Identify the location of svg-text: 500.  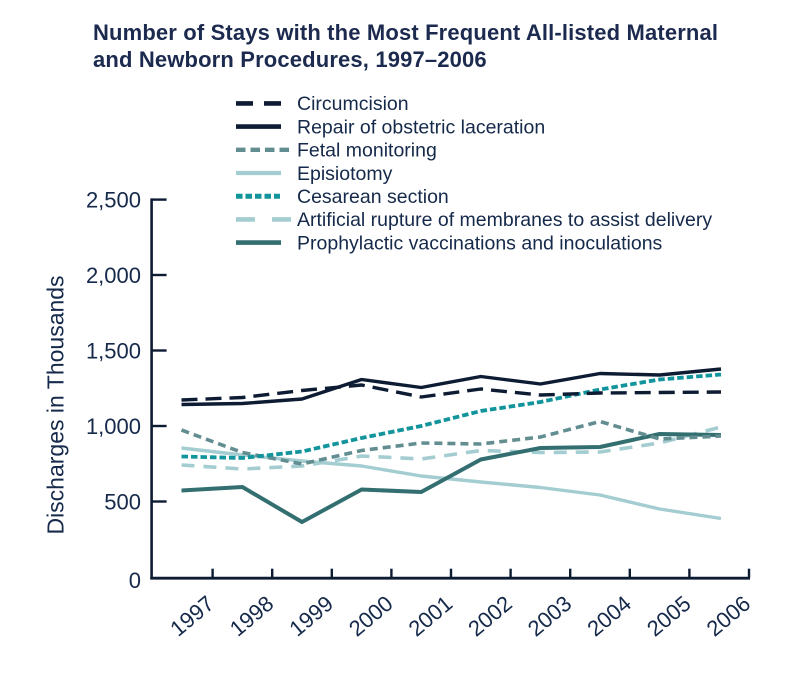
(122, 501).